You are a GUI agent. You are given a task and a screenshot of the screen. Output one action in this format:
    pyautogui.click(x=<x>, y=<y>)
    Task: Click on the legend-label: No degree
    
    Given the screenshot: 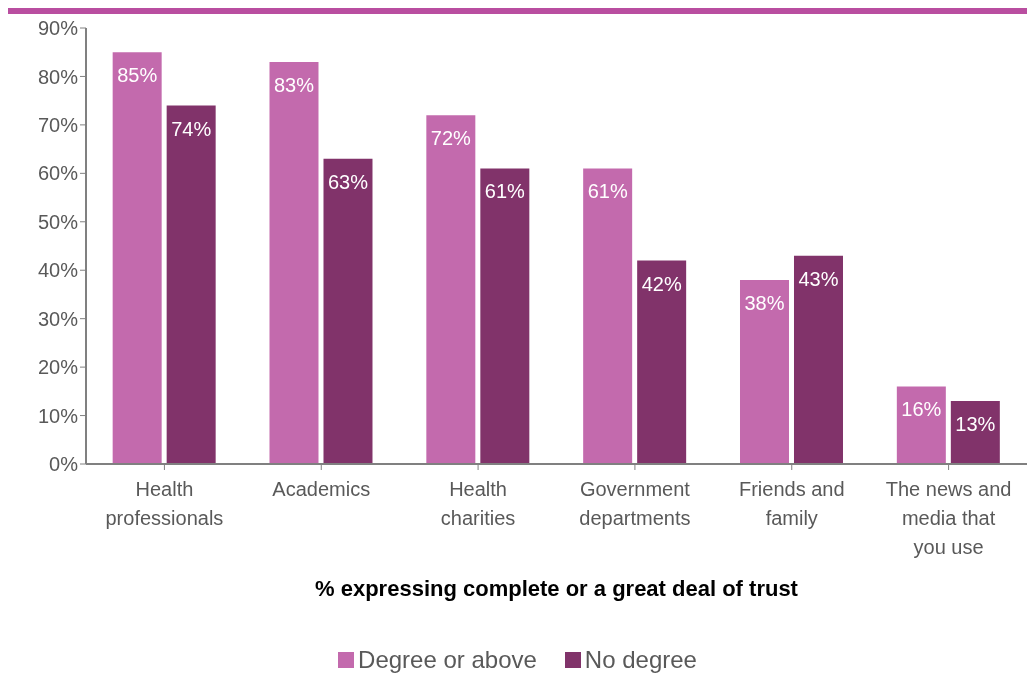 What is the action you would take?
    pyautogui.click(x=640, y=660)
    